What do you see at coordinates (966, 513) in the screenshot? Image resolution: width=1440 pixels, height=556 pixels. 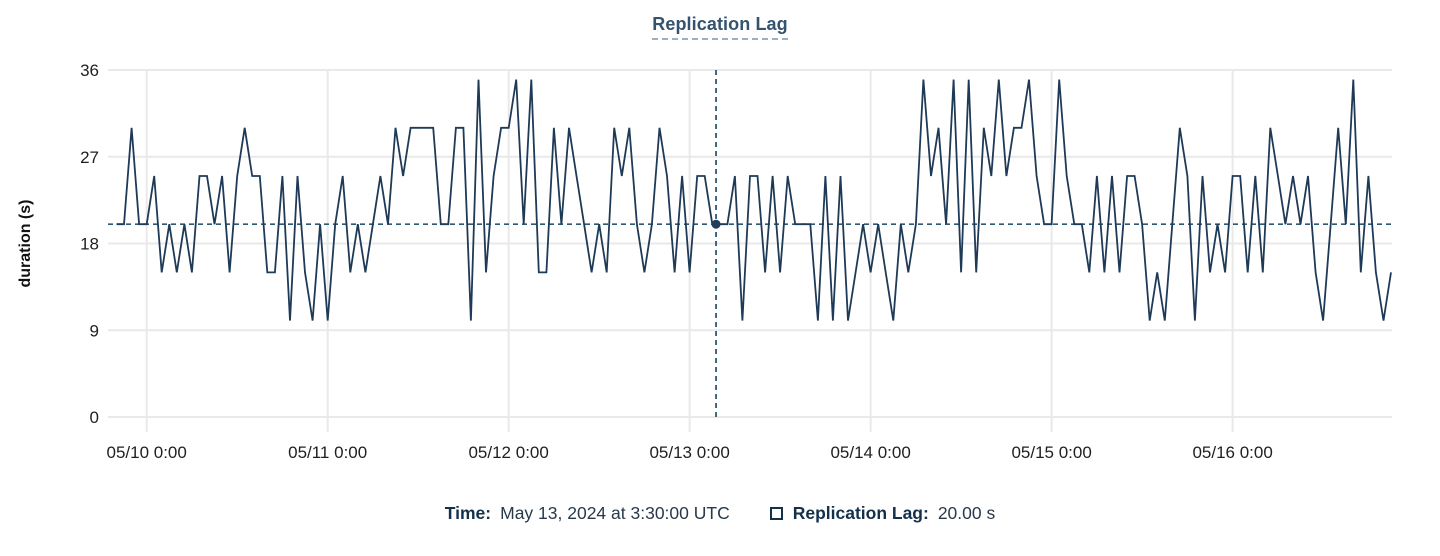 I see `tooltip-series-value: 20.00 s` at bounding box center [966, 513].